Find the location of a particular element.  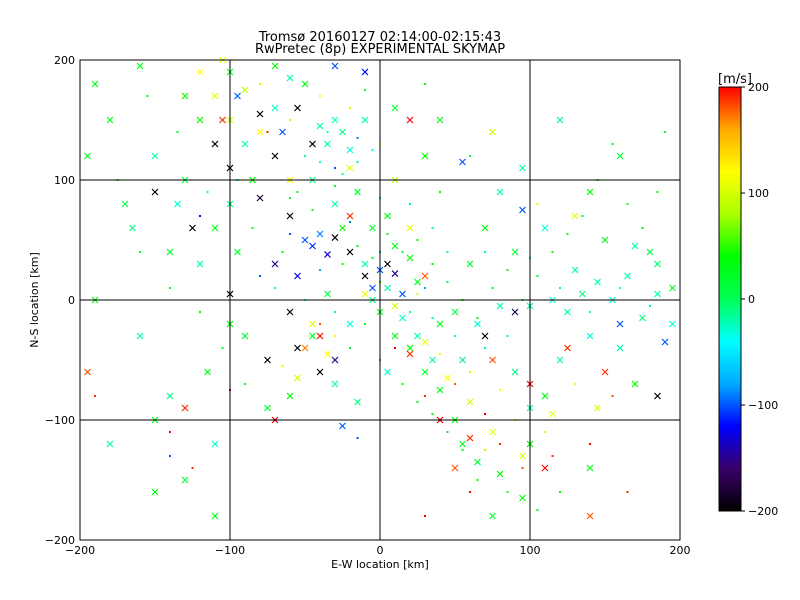

colorbar-ticks: 200 100 0 −100 −200 is located at coordinates (759, 299).